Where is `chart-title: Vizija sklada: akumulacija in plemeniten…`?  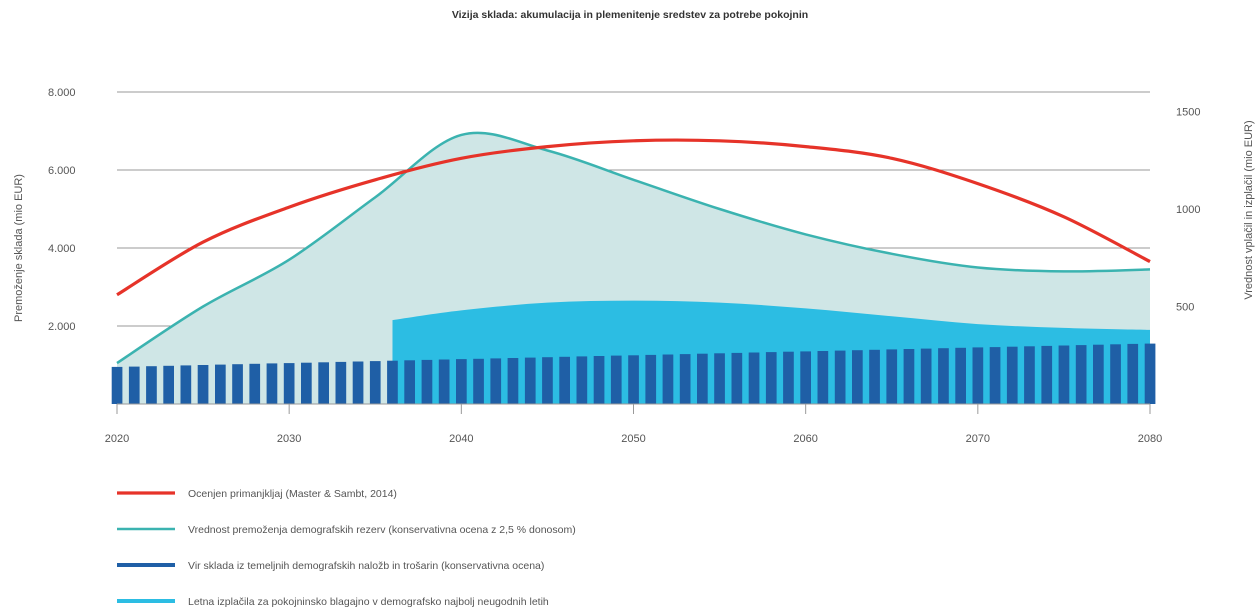
chart-title: Vizija sklada: akumulacija in plemeniten… is located at coordinates (630, 15).